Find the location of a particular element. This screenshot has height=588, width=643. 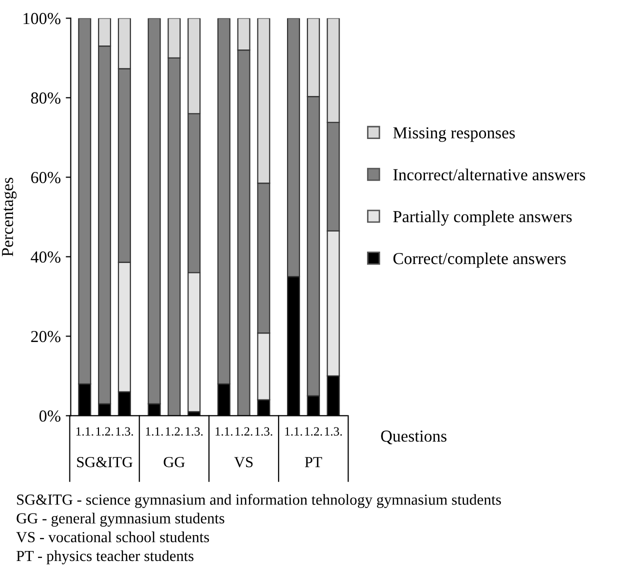

y-axis-title: Percentages is located at coordinates (9, 217).